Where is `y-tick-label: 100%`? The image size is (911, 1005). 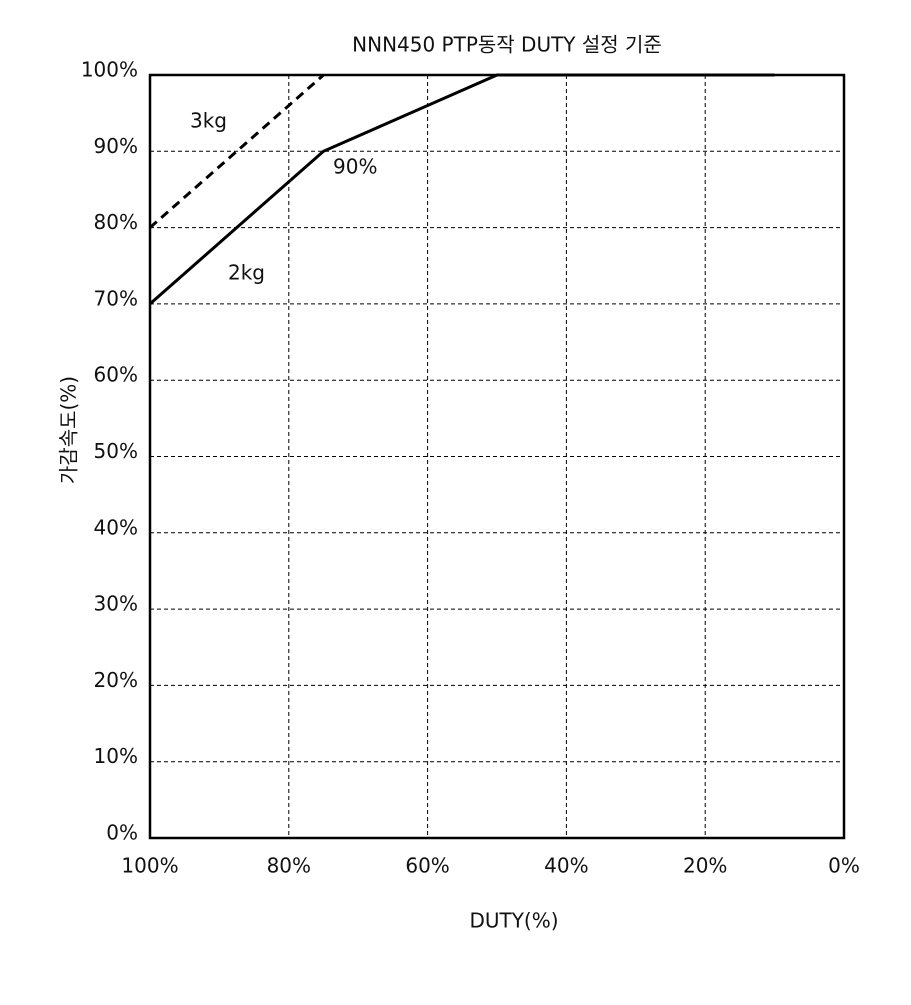
y-tick-label: 100% is located at coordinates (109, 70).